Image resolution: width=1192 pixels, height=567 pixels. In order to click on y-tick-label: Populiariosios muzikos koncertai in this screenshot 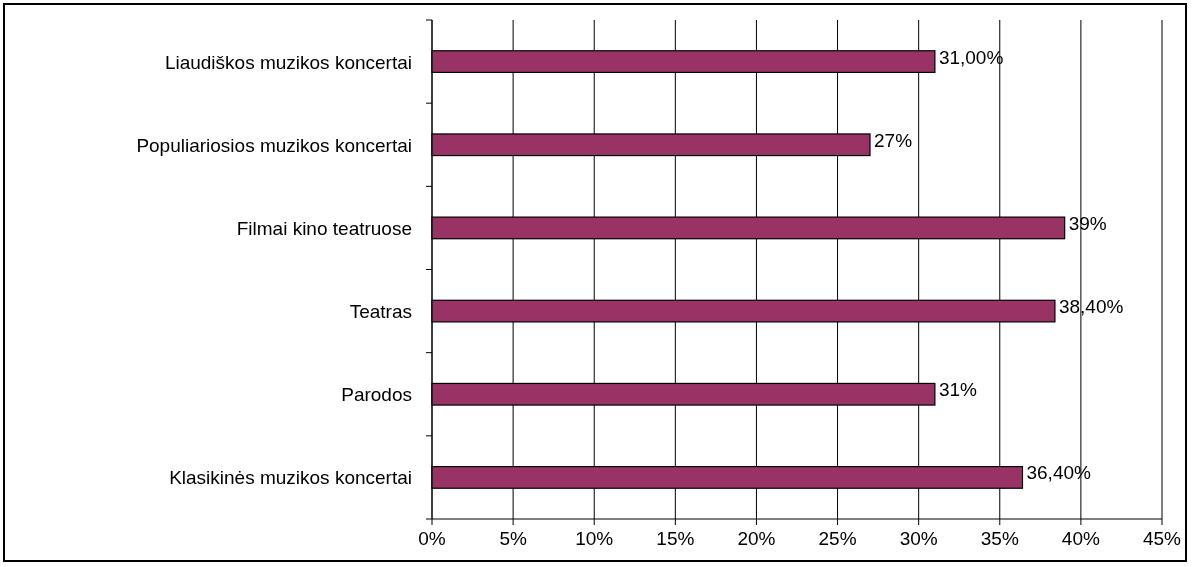, I will do `click(274, 145)`.